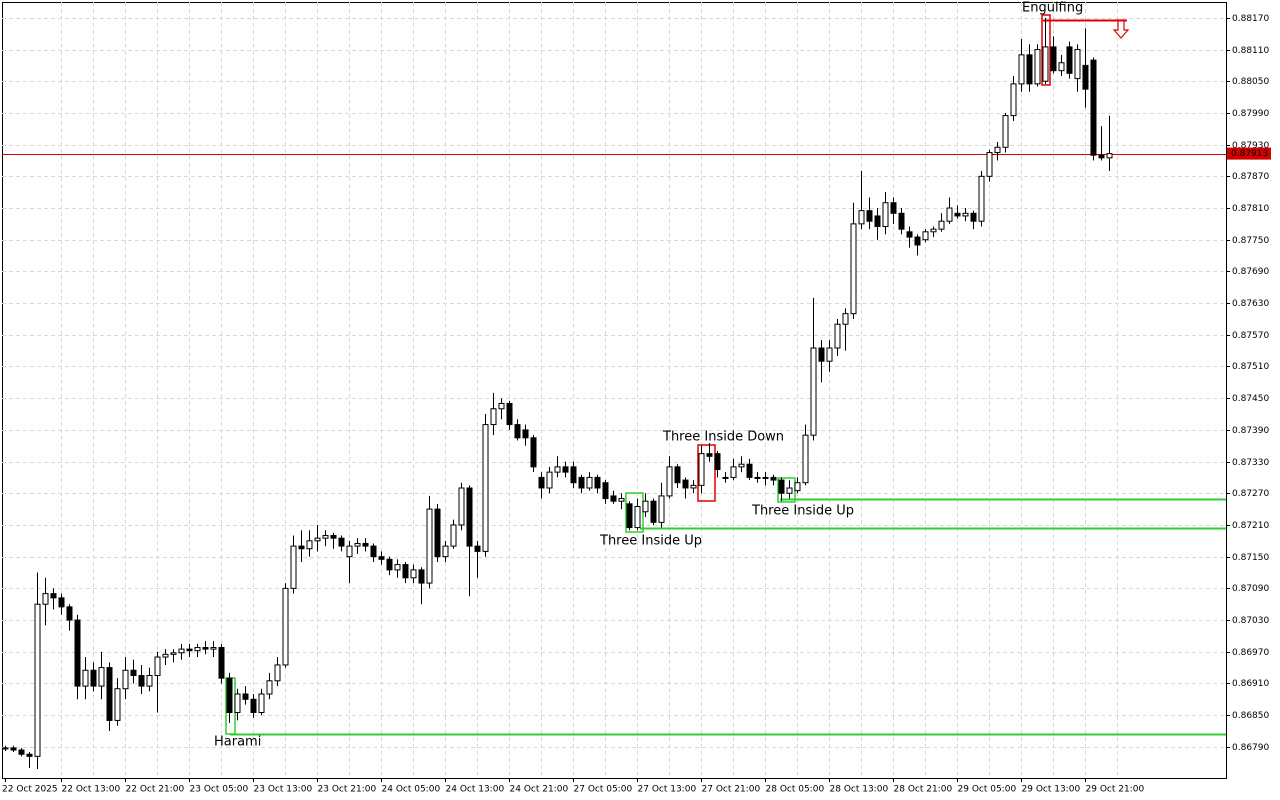 The width and height of the screenshot is (1280, 800). What do you see at coordinates (859, 790) in the screenshot?
I see `x-tick-label: 28 Oct 13:00` at bounding box center [859, 790].